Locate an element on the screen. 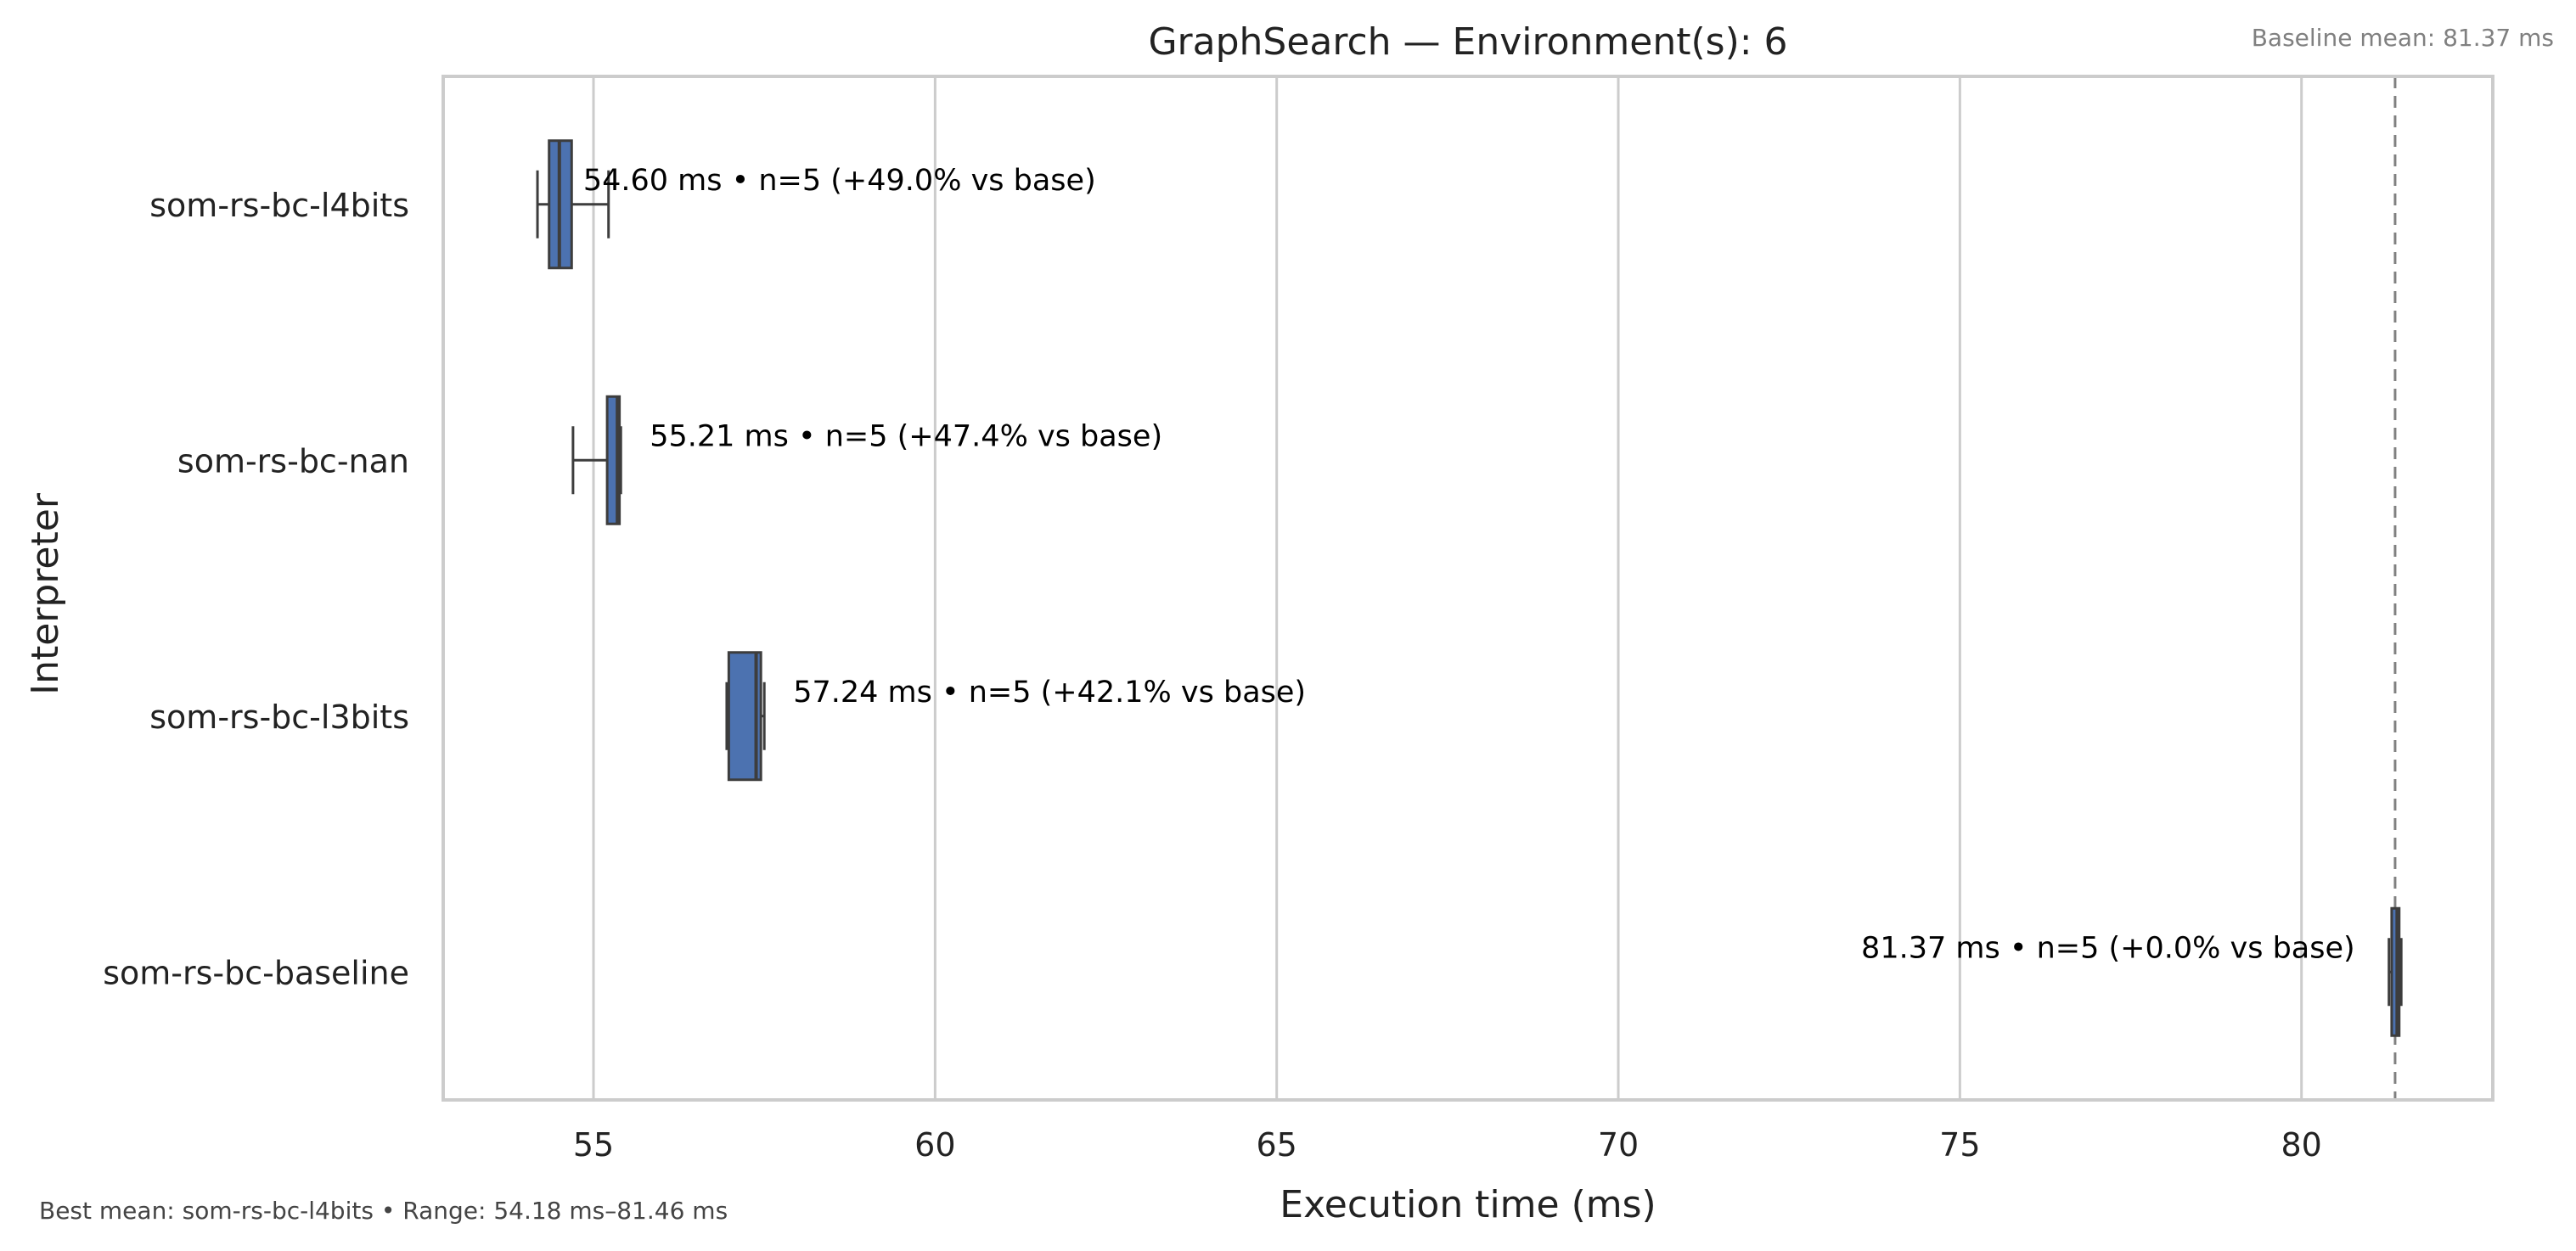  annotation-som-rs-bc-l3bits: 57.24 ms • n=5 (+42.1% vs base) is located at coordinates (1049, 693).